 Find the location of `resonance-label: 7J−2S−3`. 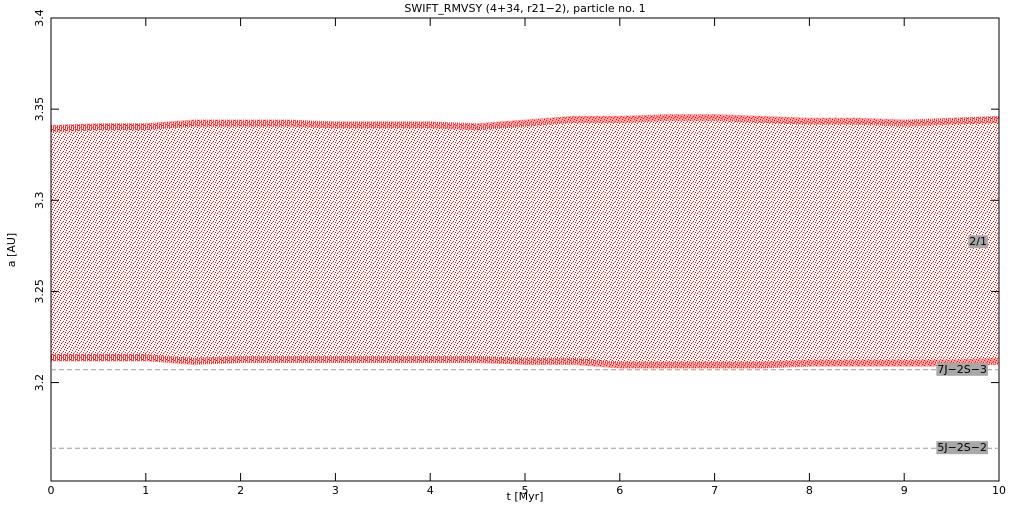

resonance-label: 7J−2S−3 is located at coordinates (962, 369).